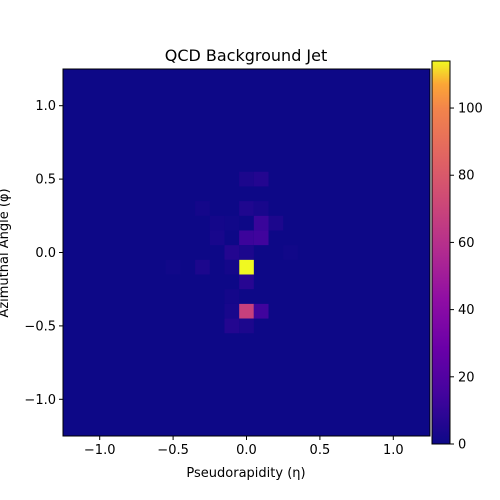 The width and height of the screenshot is (500, 500). I want to click on x-tick-label: −0.5, so click(173, 450).